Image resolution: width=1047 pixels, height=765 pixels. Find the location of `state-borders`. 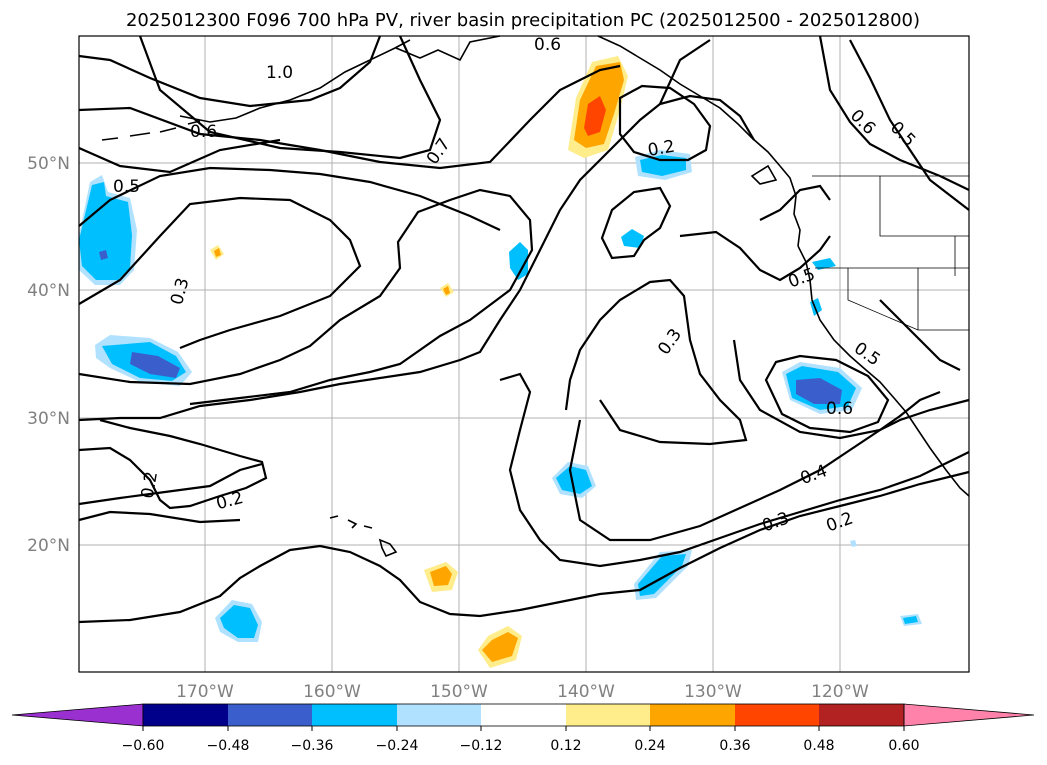

state-borders is located at coordinates (892, 253).